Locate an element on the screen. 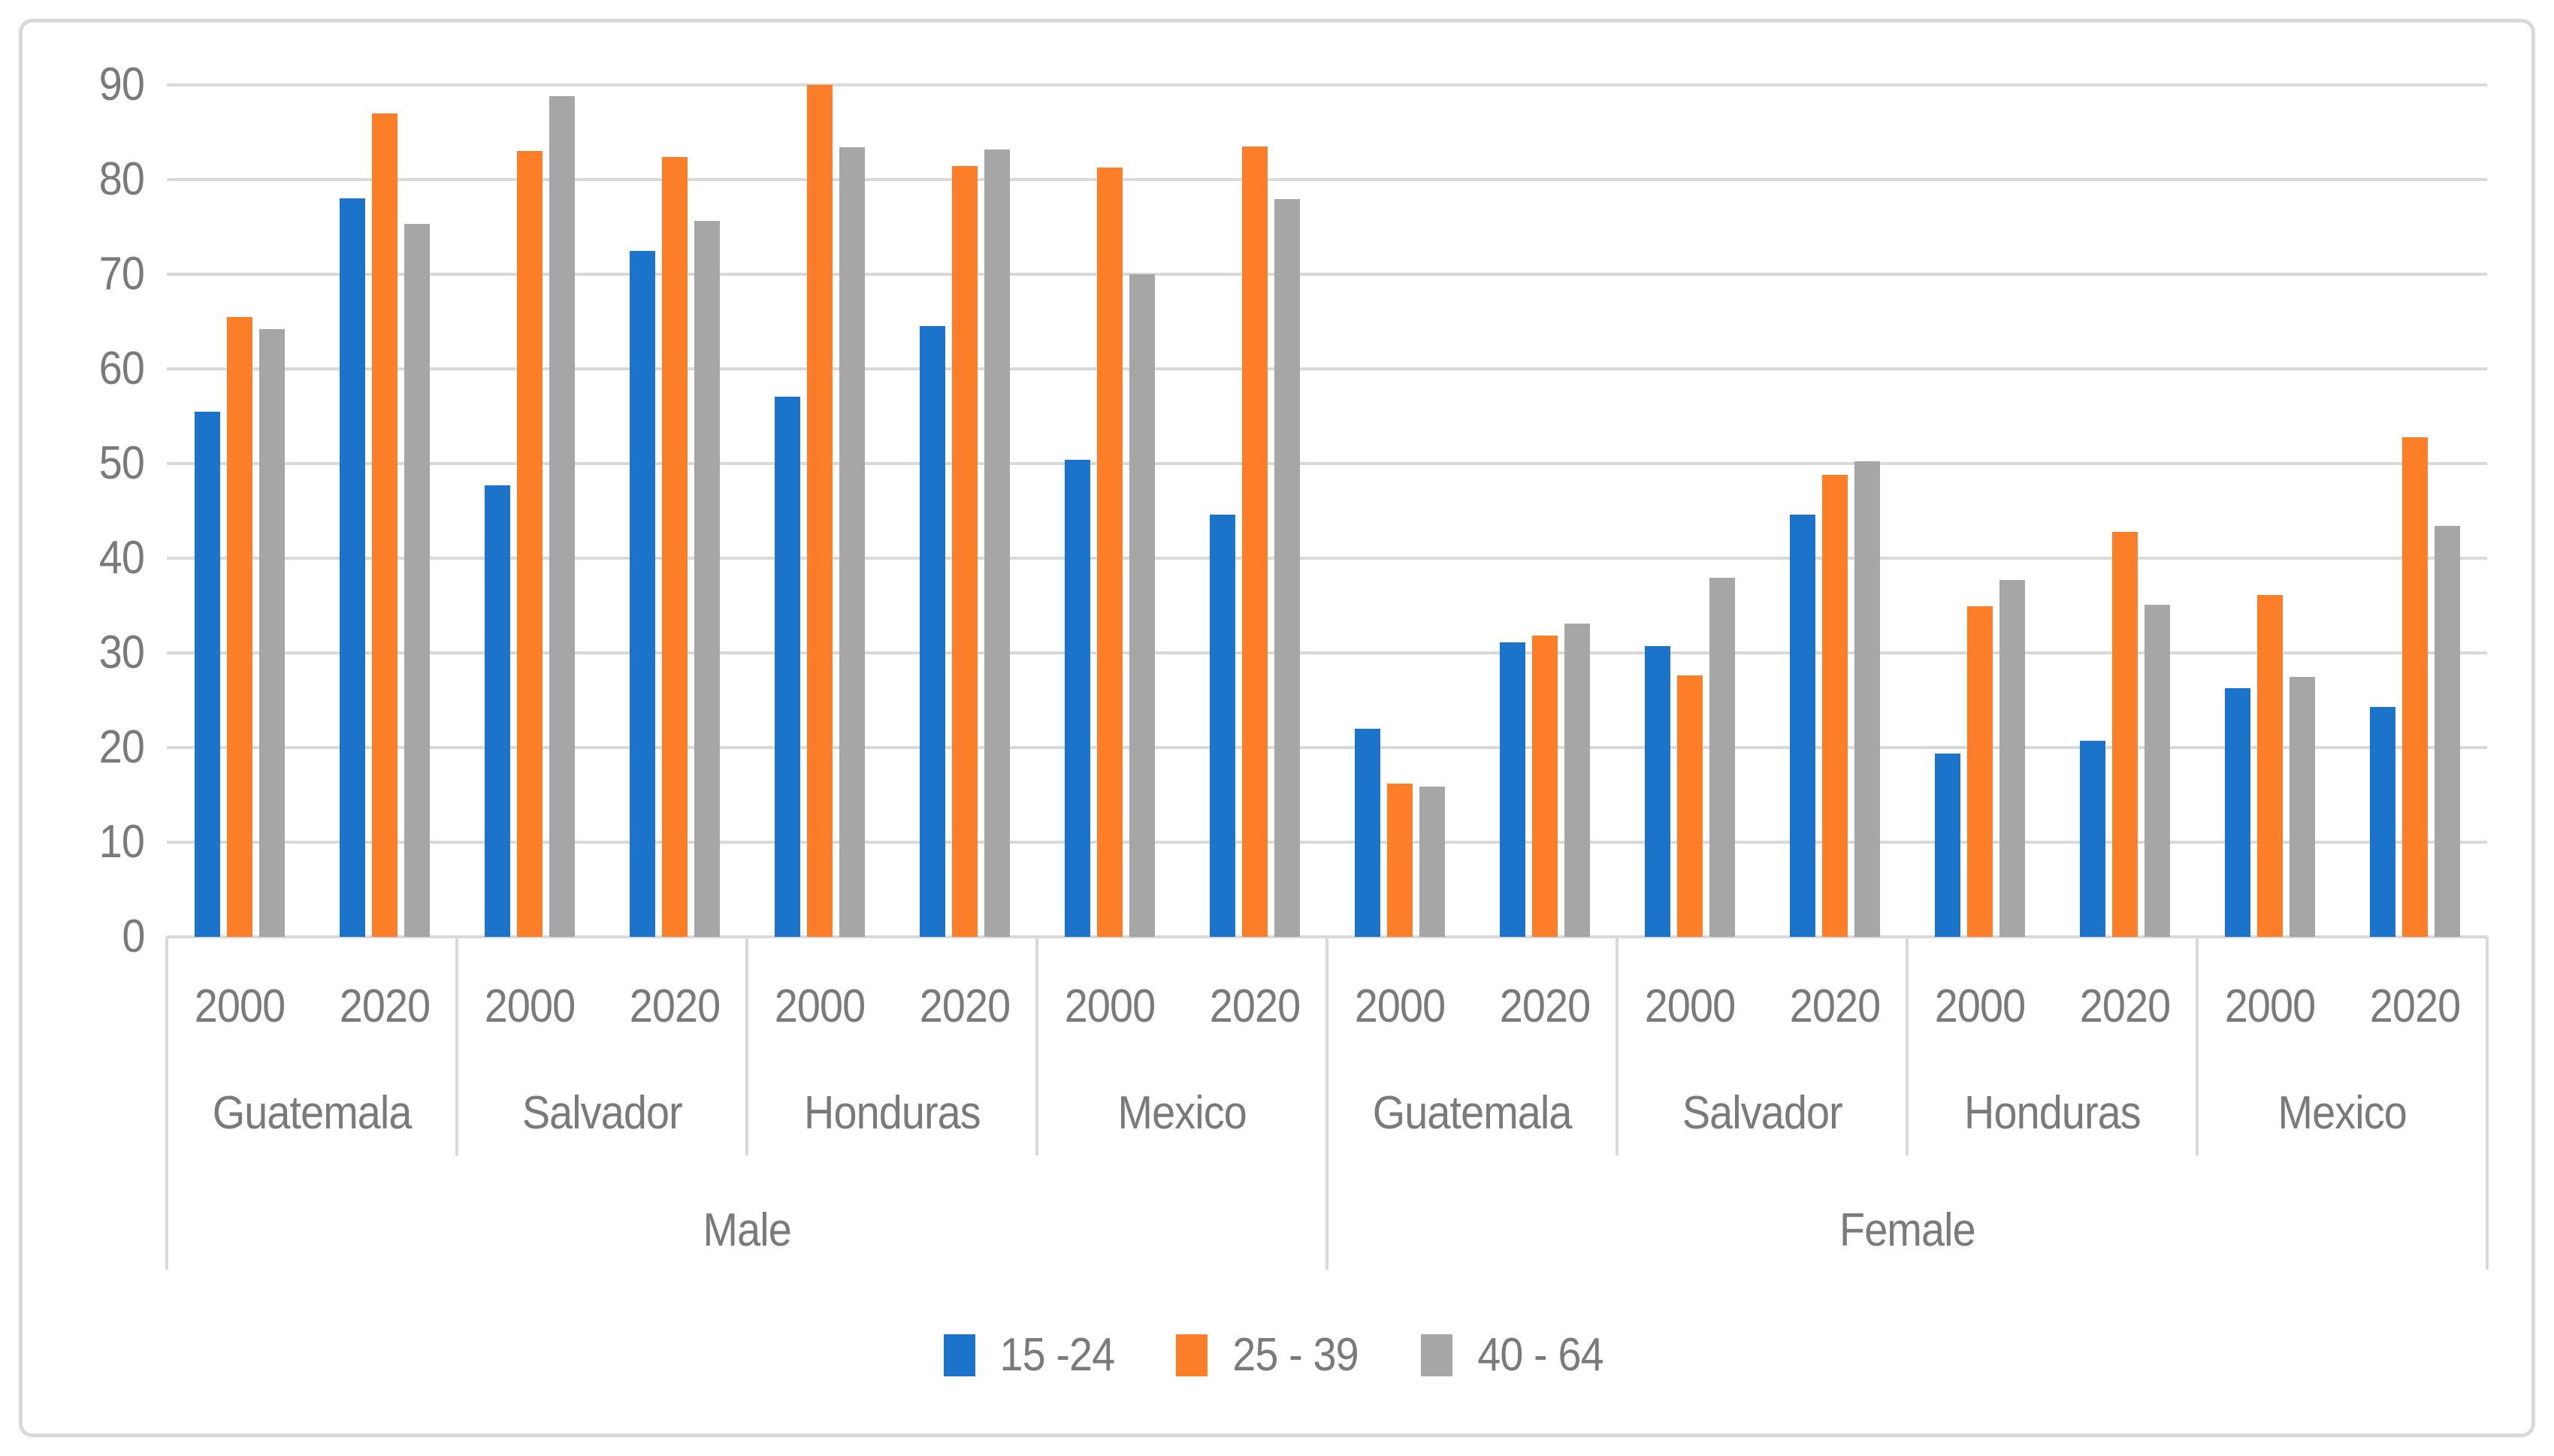 The image size is (2554, 1456). y-tick-label: 90 is located at coordinates (121, 84).